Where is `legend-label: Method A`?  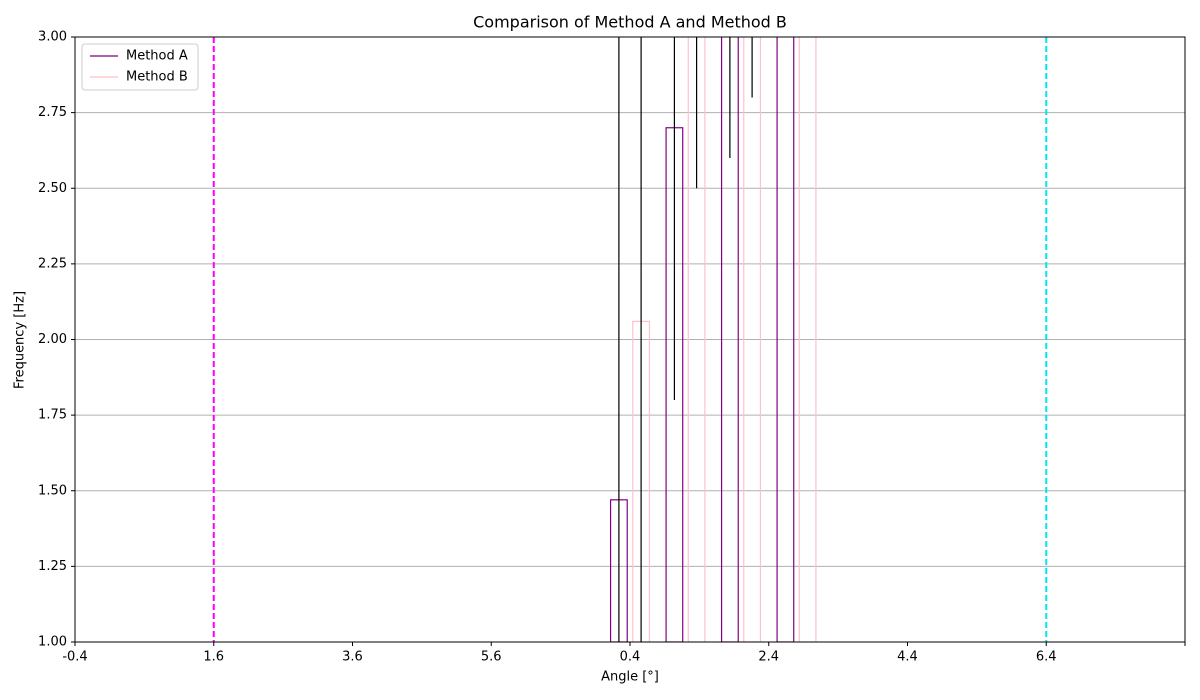 legend-label: Method A is located at coordinates (157, 56).